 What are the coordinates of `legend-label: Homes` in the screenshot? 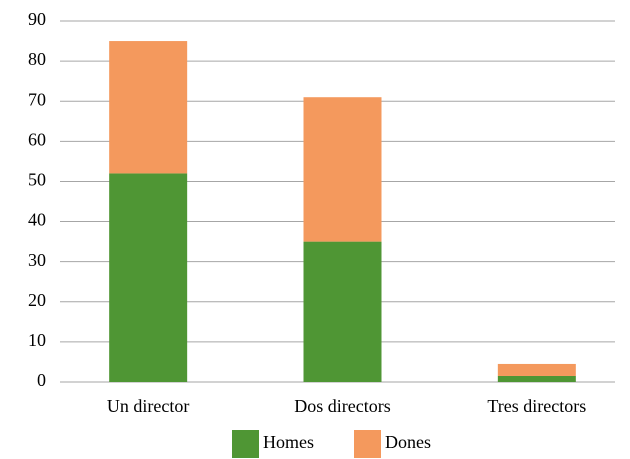 It's located at (288, 442).